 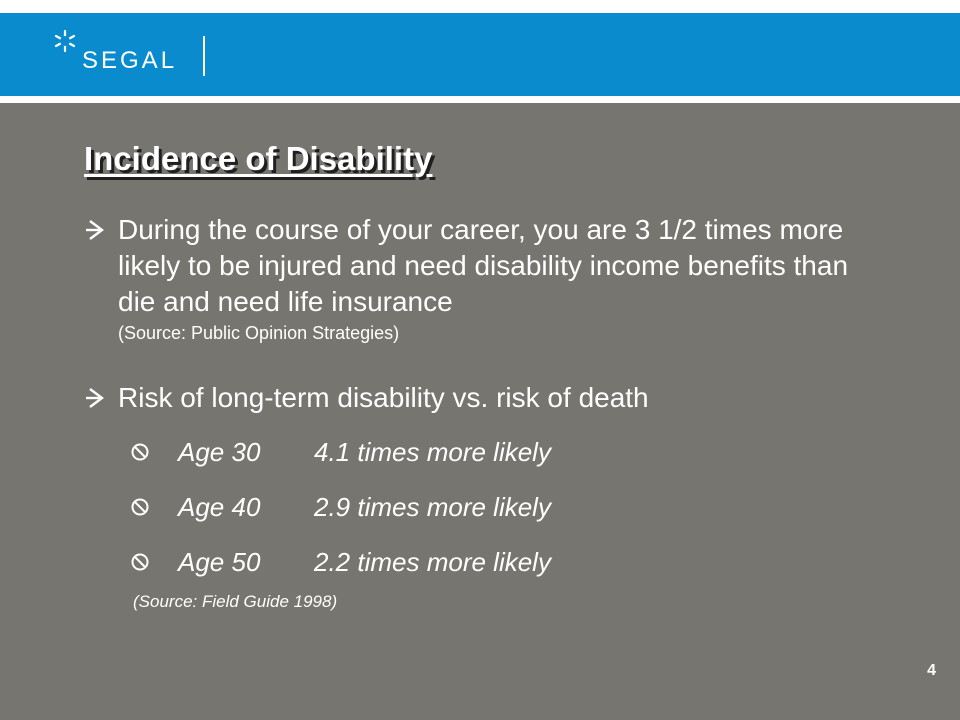 What do you see at coordinates (219, 562) in the screenshot?
I see `sub-item-age: Age 50` at bounding box center [219, 562].